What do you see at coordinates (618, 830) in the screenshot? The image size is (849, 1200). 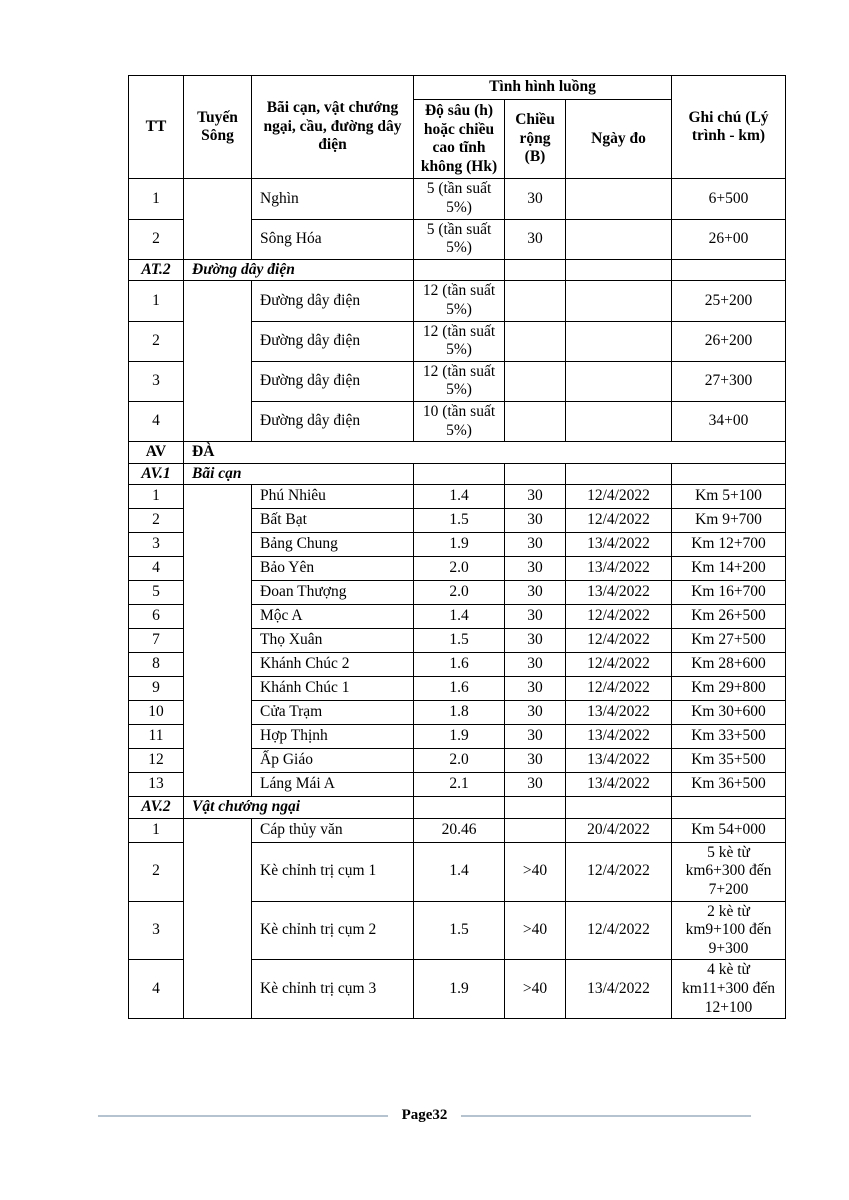 I see `date-cell: 20/4/2022` at bounding box center [618, 830].